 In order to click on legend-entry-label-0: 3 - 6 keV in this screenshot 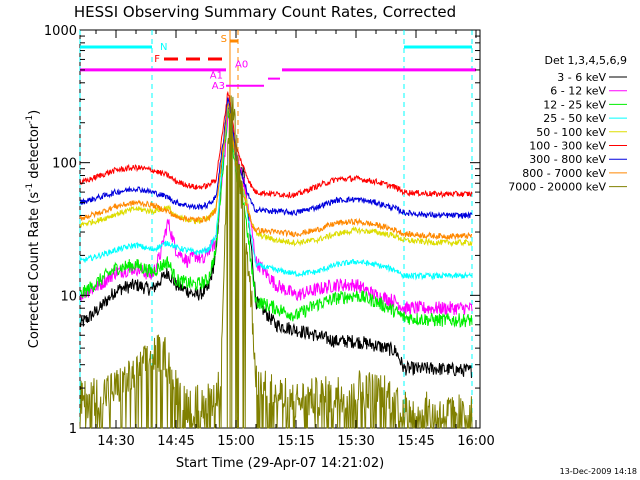, I will do `click(581, 77)`.